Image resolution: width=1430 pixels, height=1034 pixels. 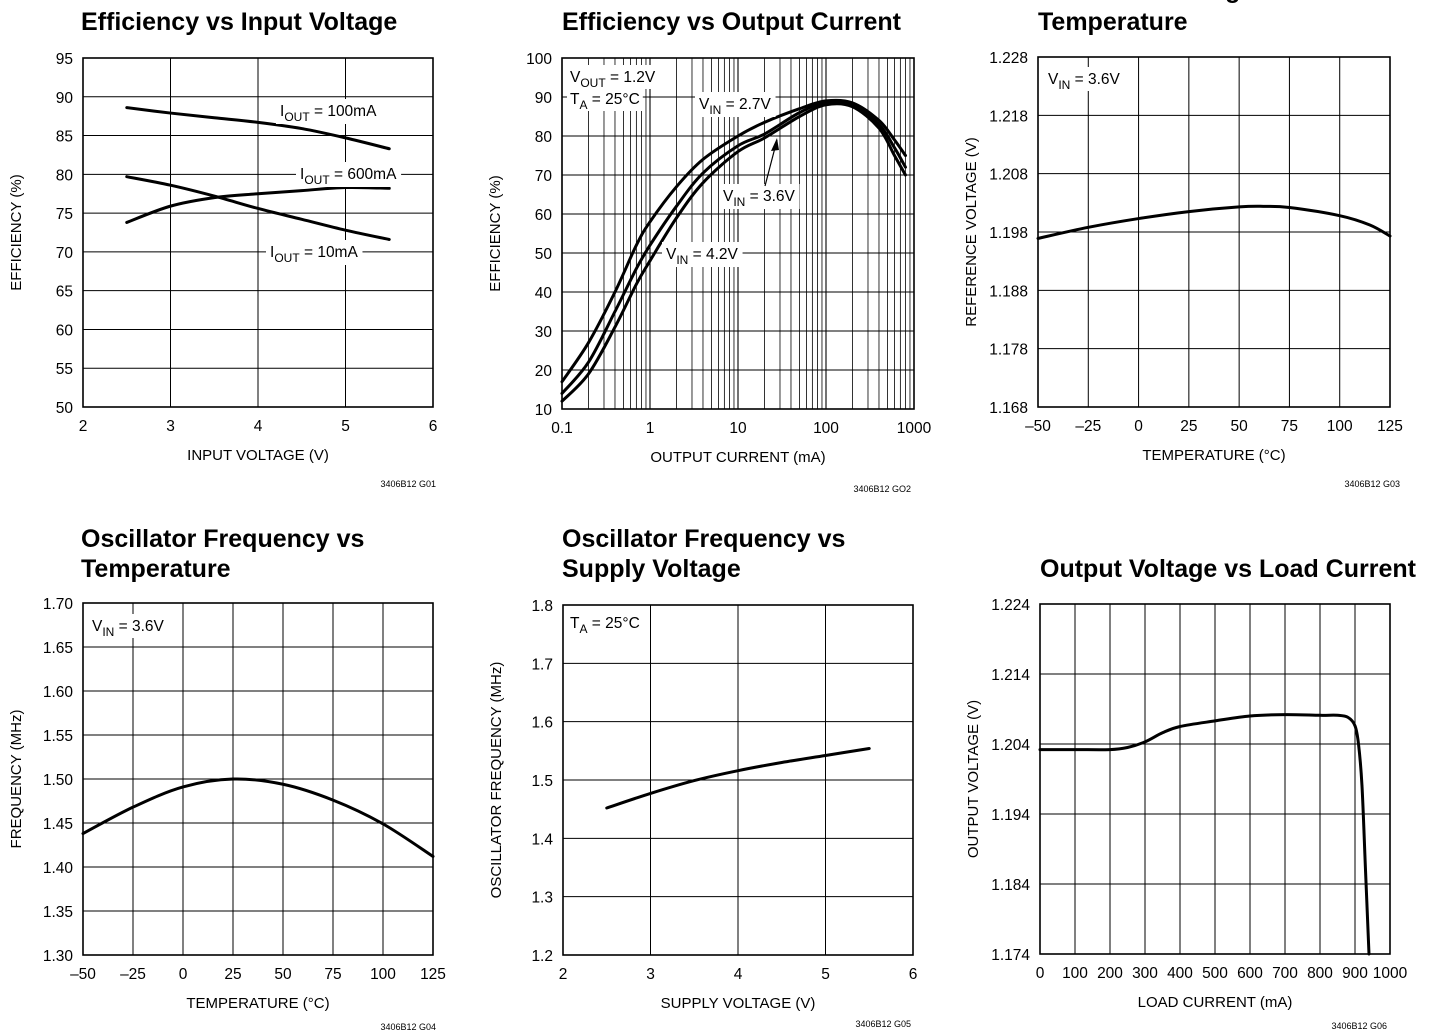 I want to click on y-tick-label: 1.60, so click(x=58, y=692).